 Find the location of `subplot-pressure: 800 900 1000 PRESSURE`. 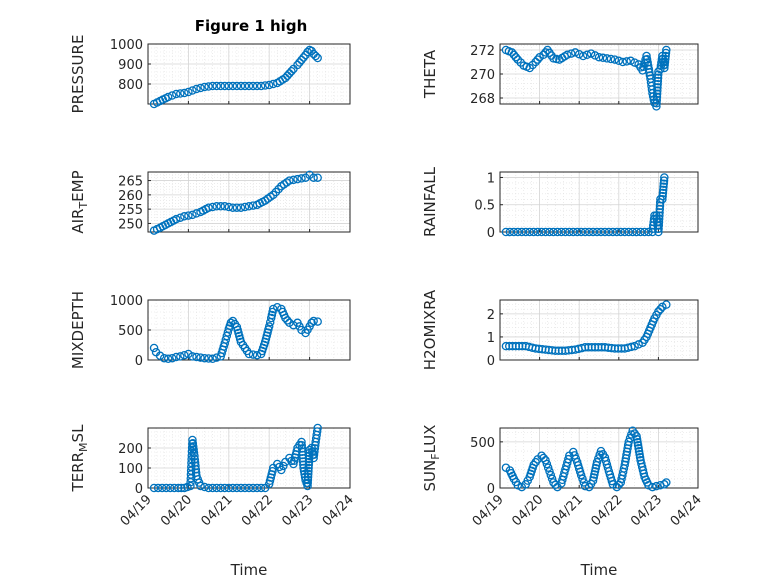

subplot-pressure: 800 900 1000 PRESSURE is located at coordinates (210, 74).